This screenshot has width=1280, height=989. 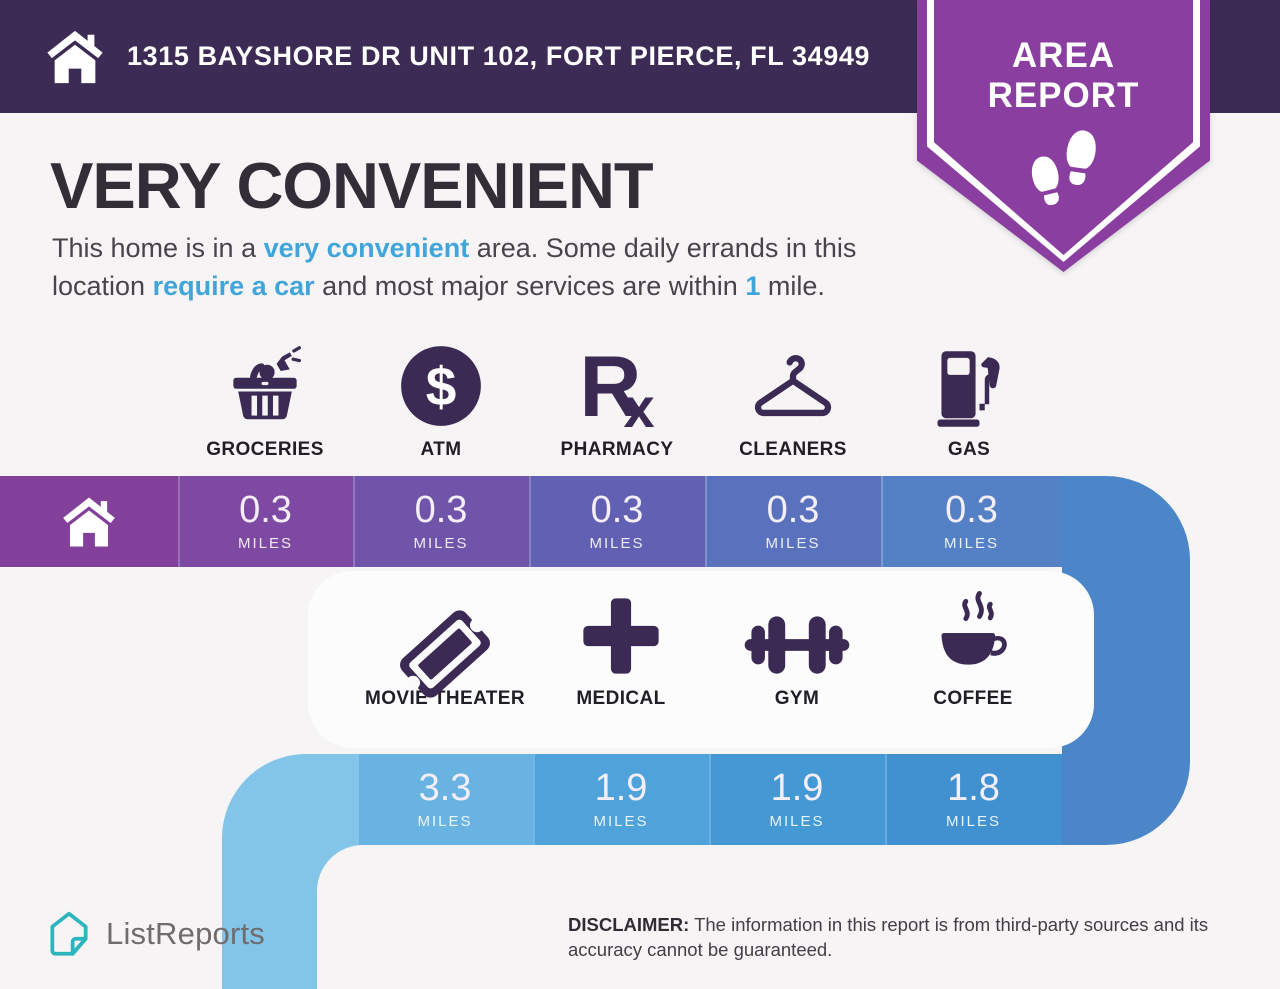 I want to click on home-segment, so click(x=89, y=521).